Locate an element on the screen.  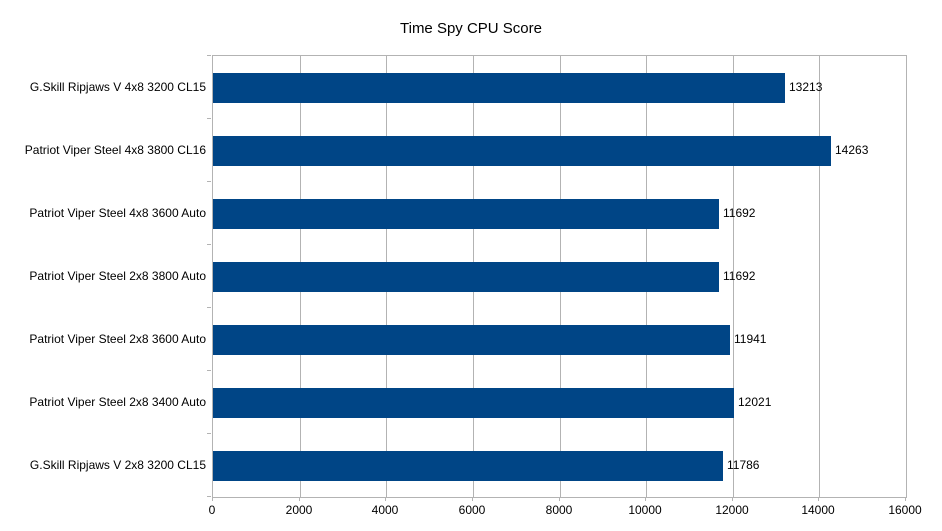
chart-title: Time Spy CPU Score is located at coordinates (471, 28).